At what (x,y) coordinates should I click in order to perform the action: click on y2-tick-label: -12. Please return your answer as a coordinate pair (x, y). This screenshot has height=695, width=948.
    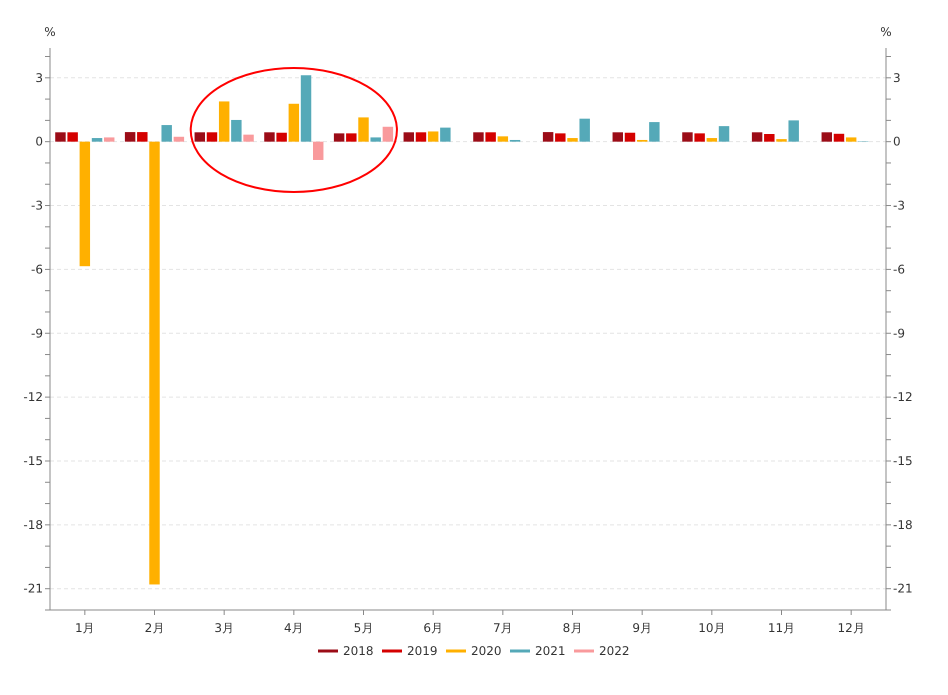
    Looking at the image, I should click on (903, 397).